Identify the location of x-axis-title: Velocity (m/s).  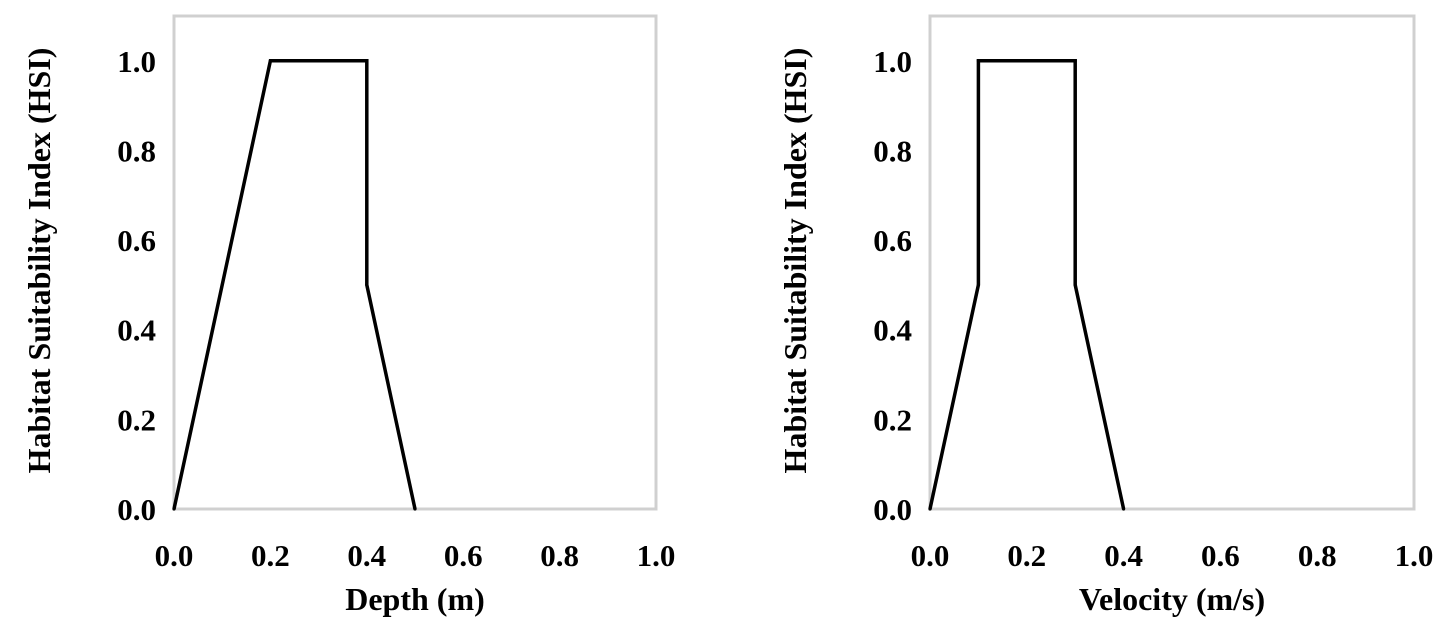
(1172, 599).